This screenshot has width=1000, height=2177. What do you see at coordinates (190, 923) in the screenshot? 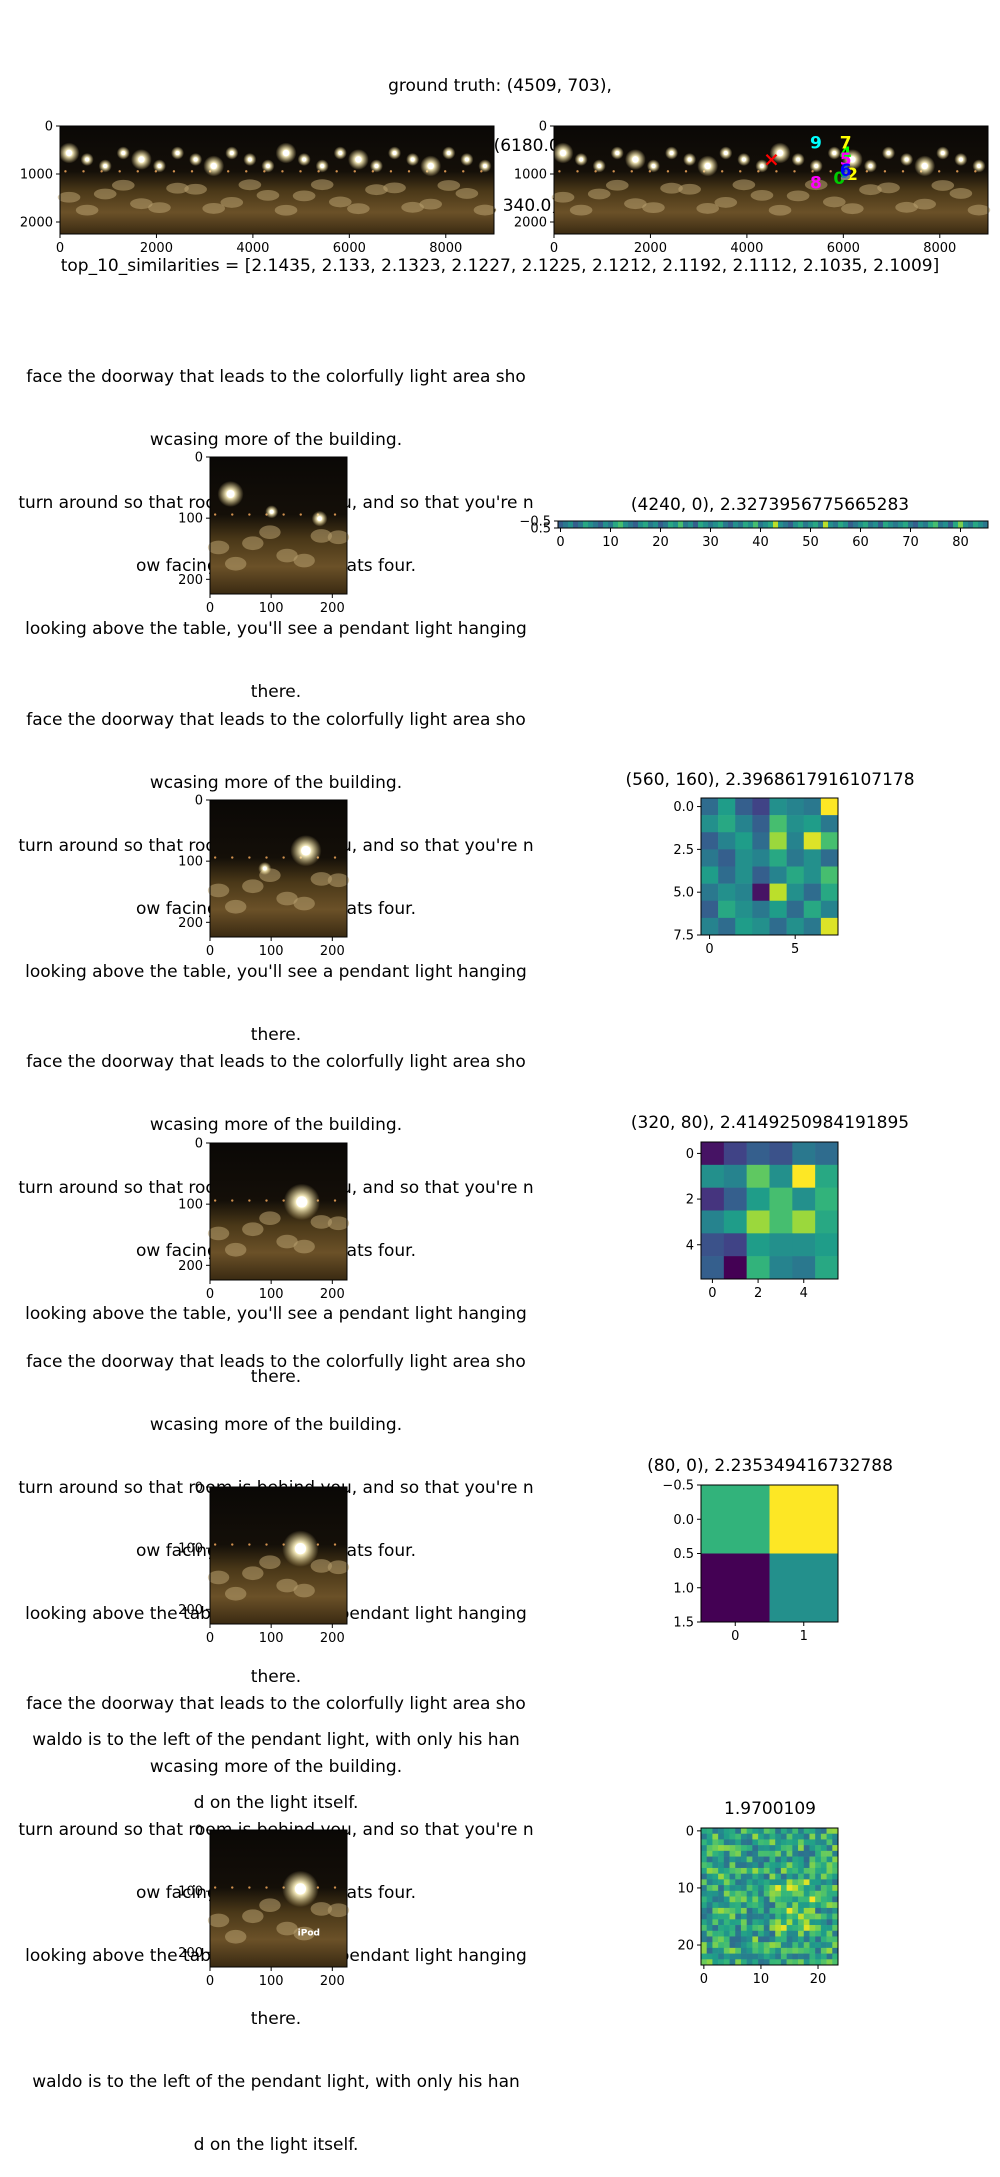
I see `y-tick-label: 200` at bounding box center [190, 923].